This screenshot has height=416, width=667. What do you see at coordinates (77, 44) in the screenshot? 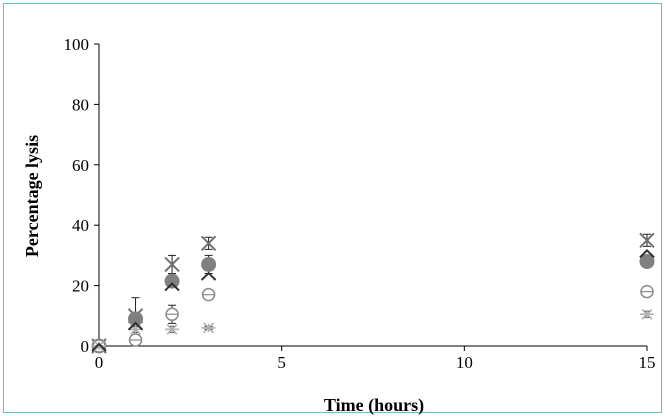
I see `y-tick-label: 100` at bounding box center [77, 44].